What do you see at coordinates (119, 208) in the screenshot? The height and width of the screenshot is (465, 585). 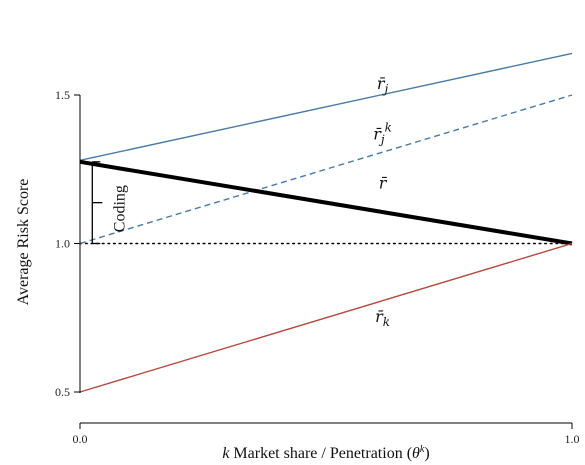 I see `coding-label: Coding` at bounding box center [119, 208].